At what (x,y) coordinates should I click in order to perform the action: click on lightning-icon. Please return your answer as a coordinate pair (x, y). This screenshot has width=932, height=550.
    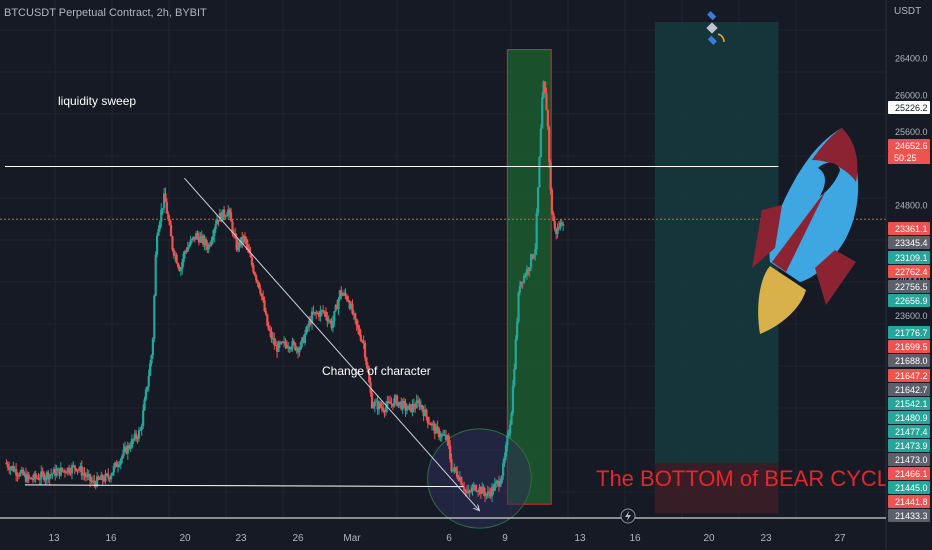
    Looking at the image, I should click on (628, 516).